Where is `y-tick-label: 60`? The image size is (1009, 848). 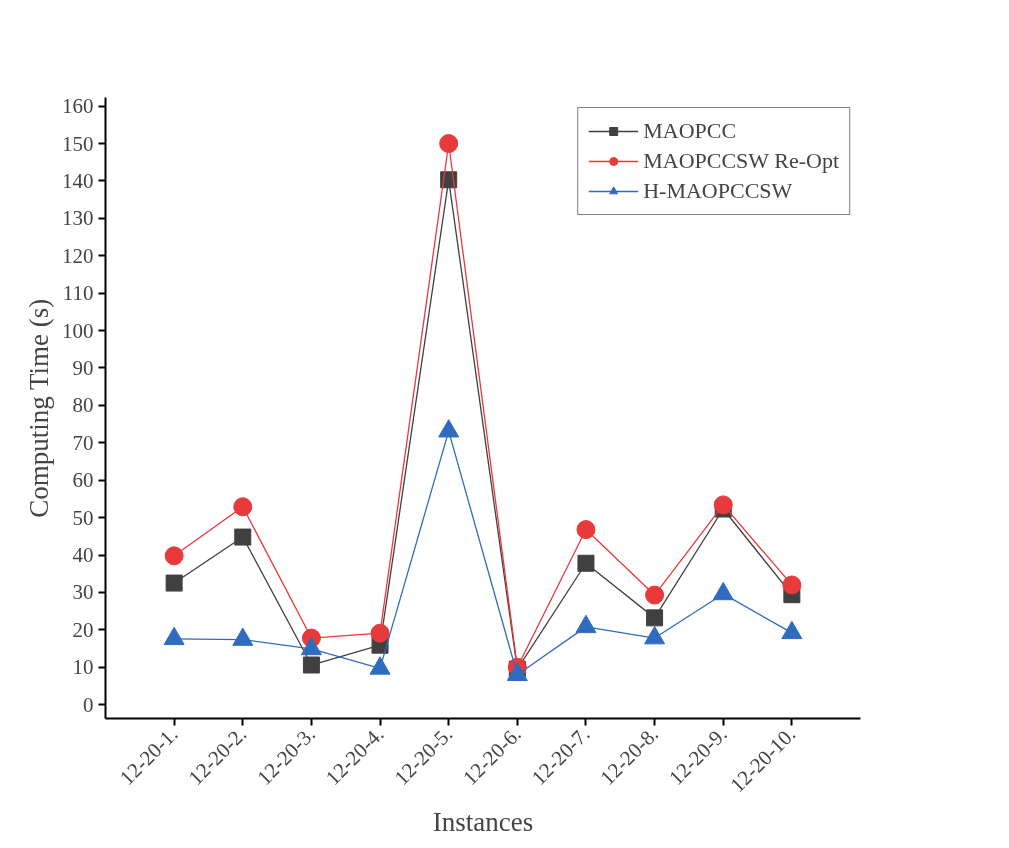
y-tick-label: 60 is located at coordinates (83, 480).